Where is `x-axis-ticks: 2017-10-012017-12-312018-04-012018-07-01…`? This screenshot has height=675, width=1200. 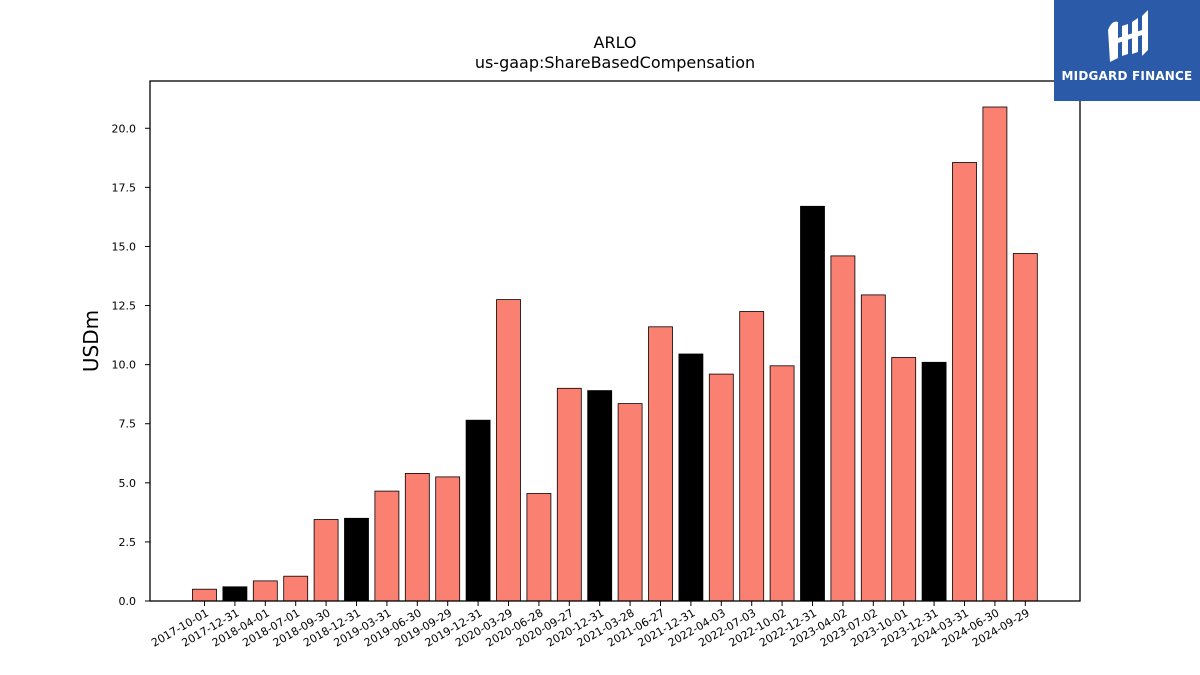
x-axis-ticks: 2017-10-012017-12-312018-04-012018-07-01… is located at coordinates (590, 625).